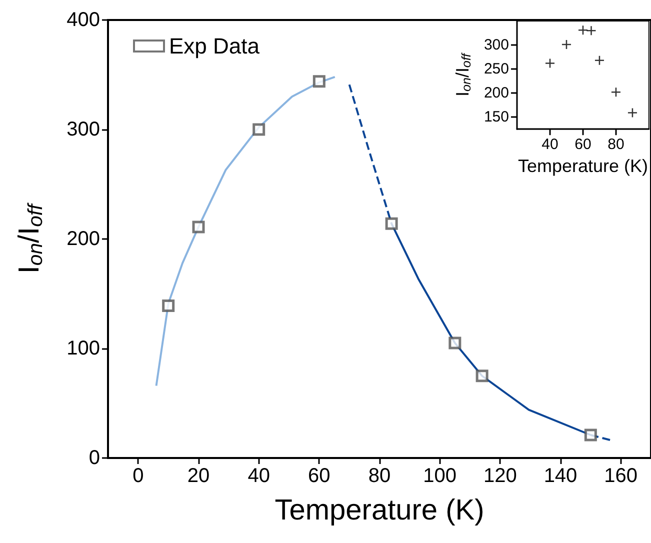  What do you see at coordinates (496, 117) in the screenshot?
I see `y-tick-label: 150` at bounding box center [496, 117].